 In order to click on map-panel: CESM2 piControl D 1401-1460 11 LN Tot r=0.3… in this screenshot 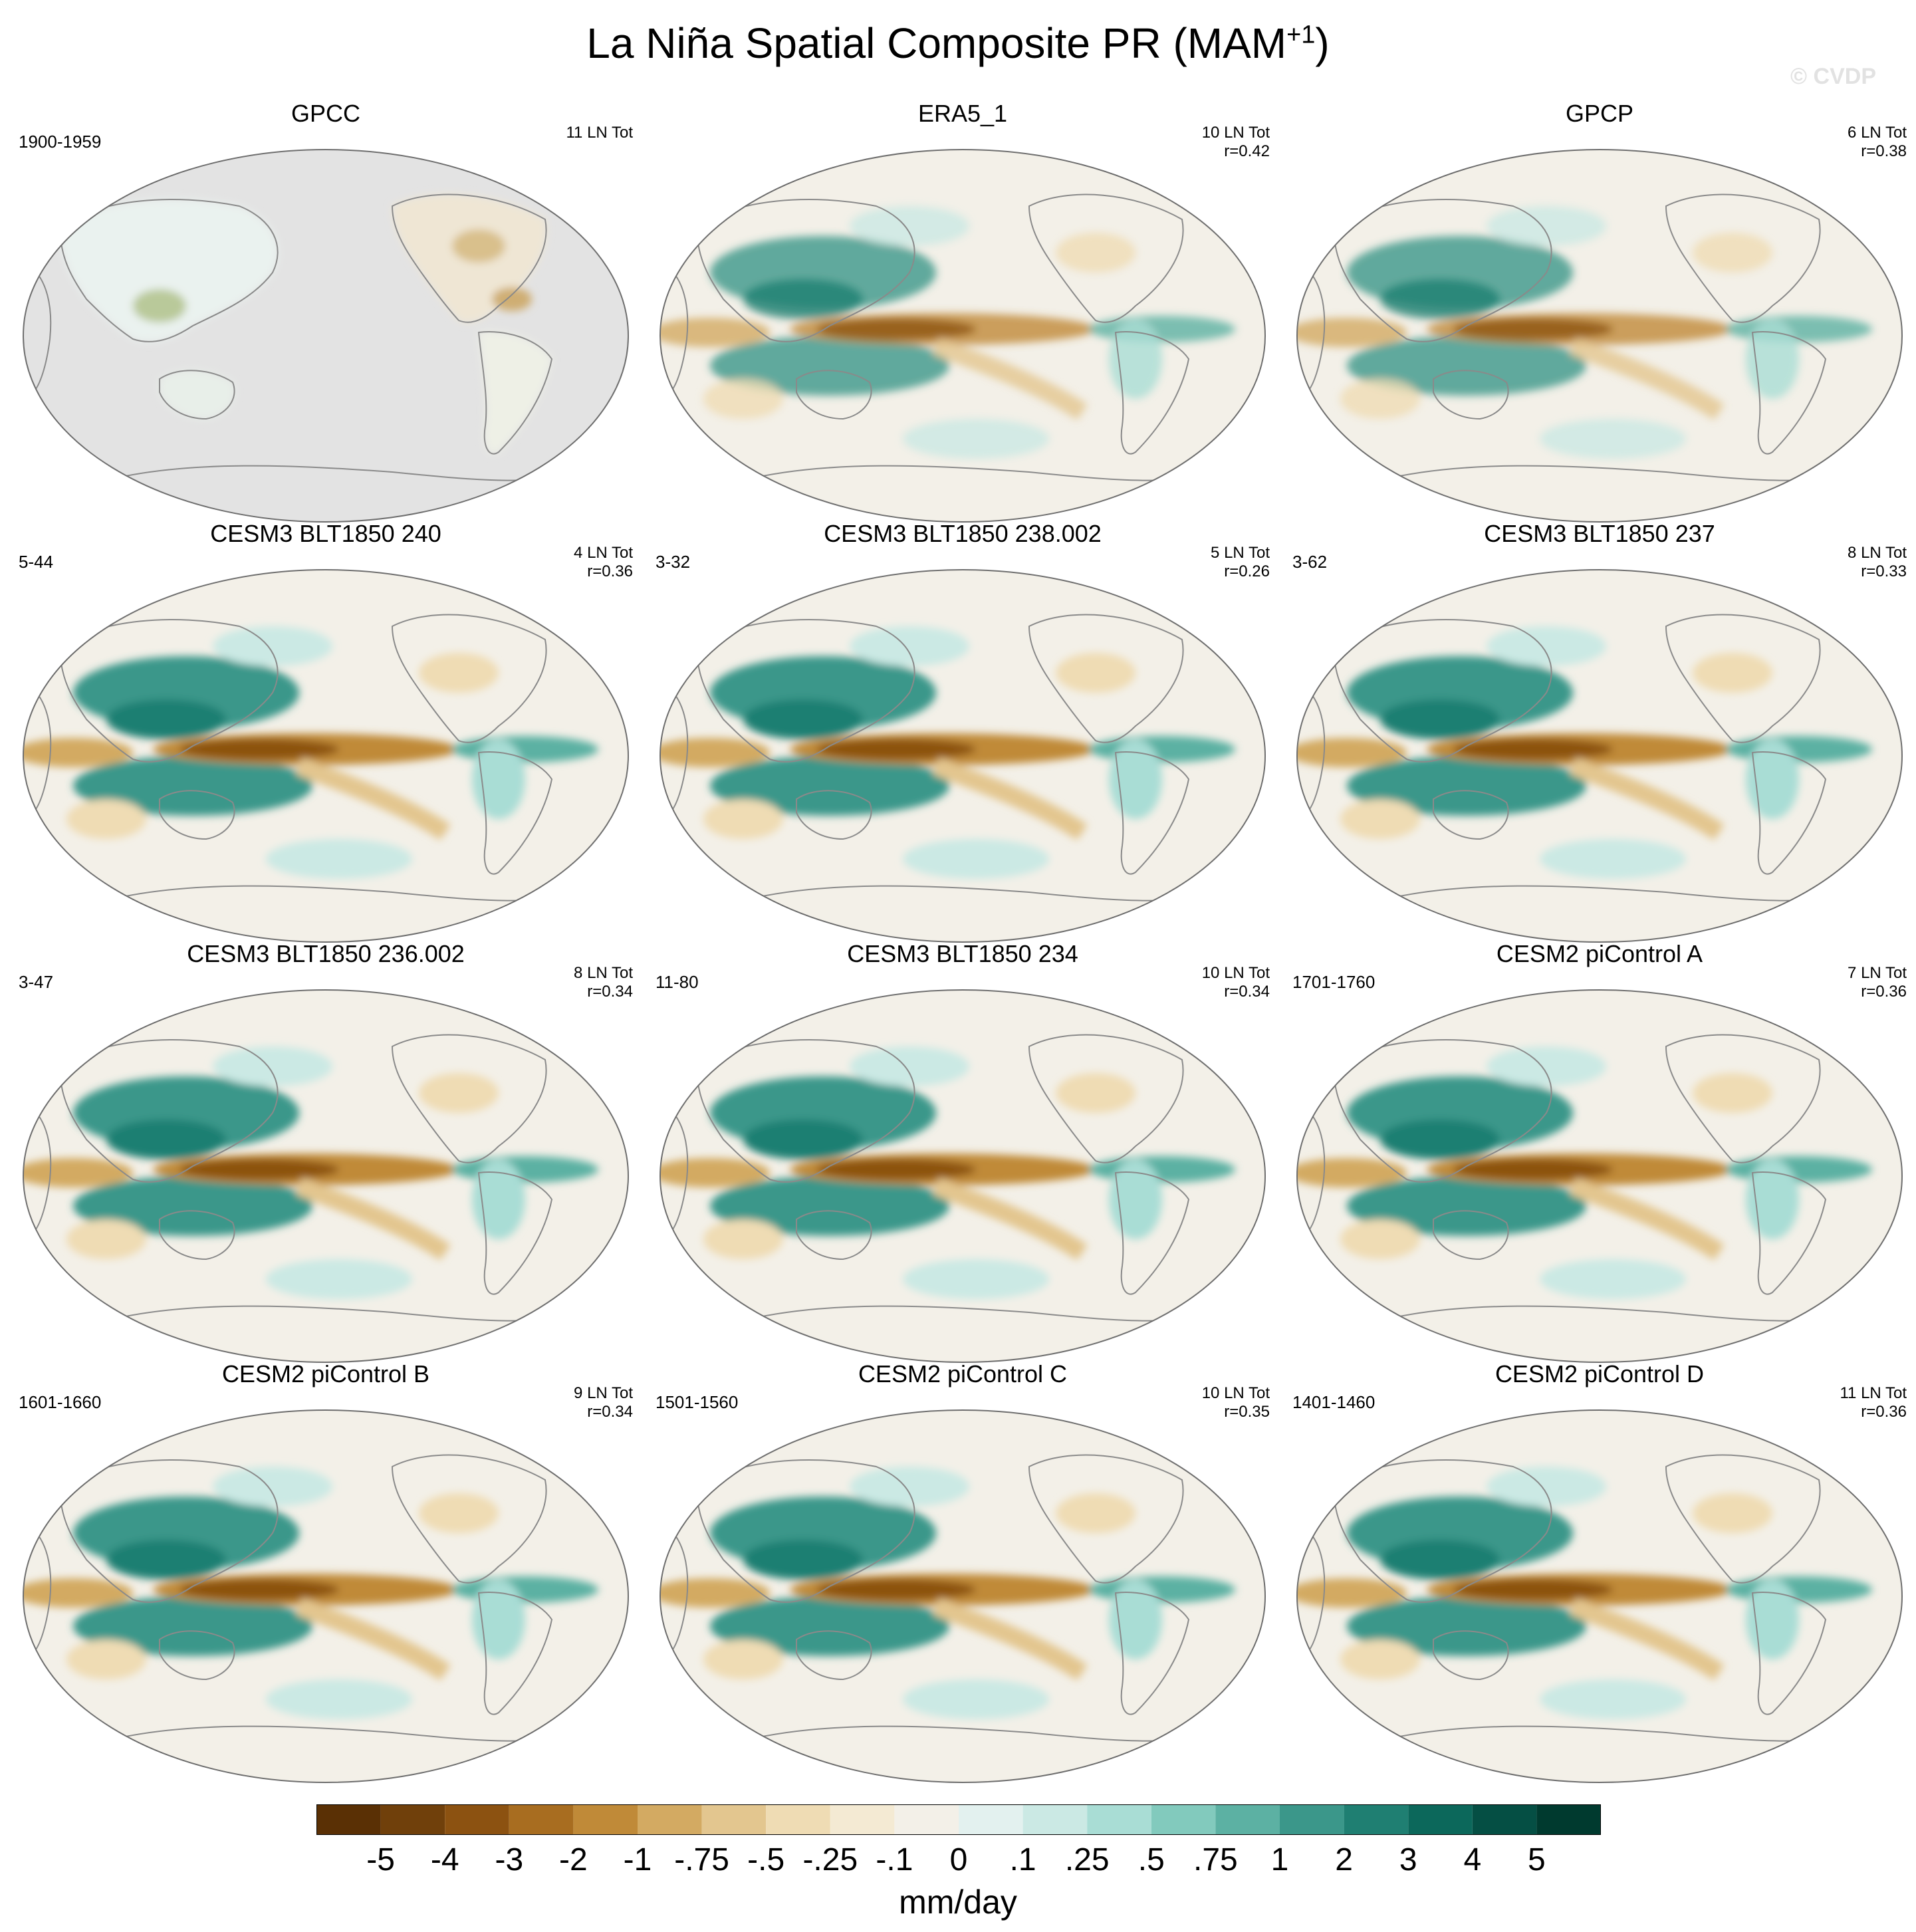, I will do `click(1599, 1573)`.